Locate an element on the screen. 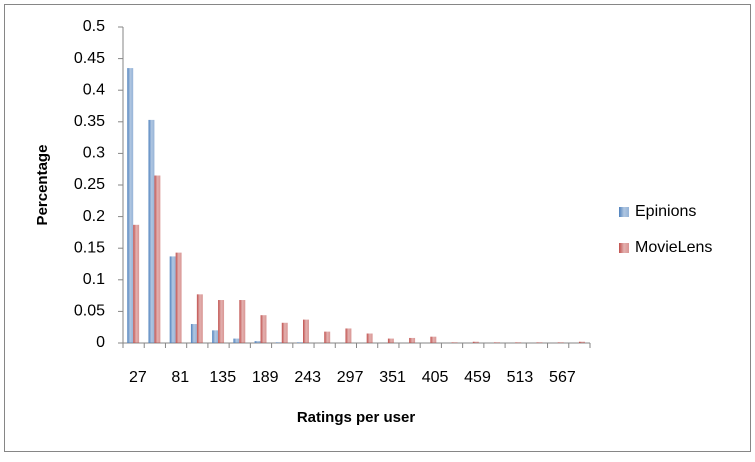  y-tick-label: 0.15 is located at coordinates (89, 247).